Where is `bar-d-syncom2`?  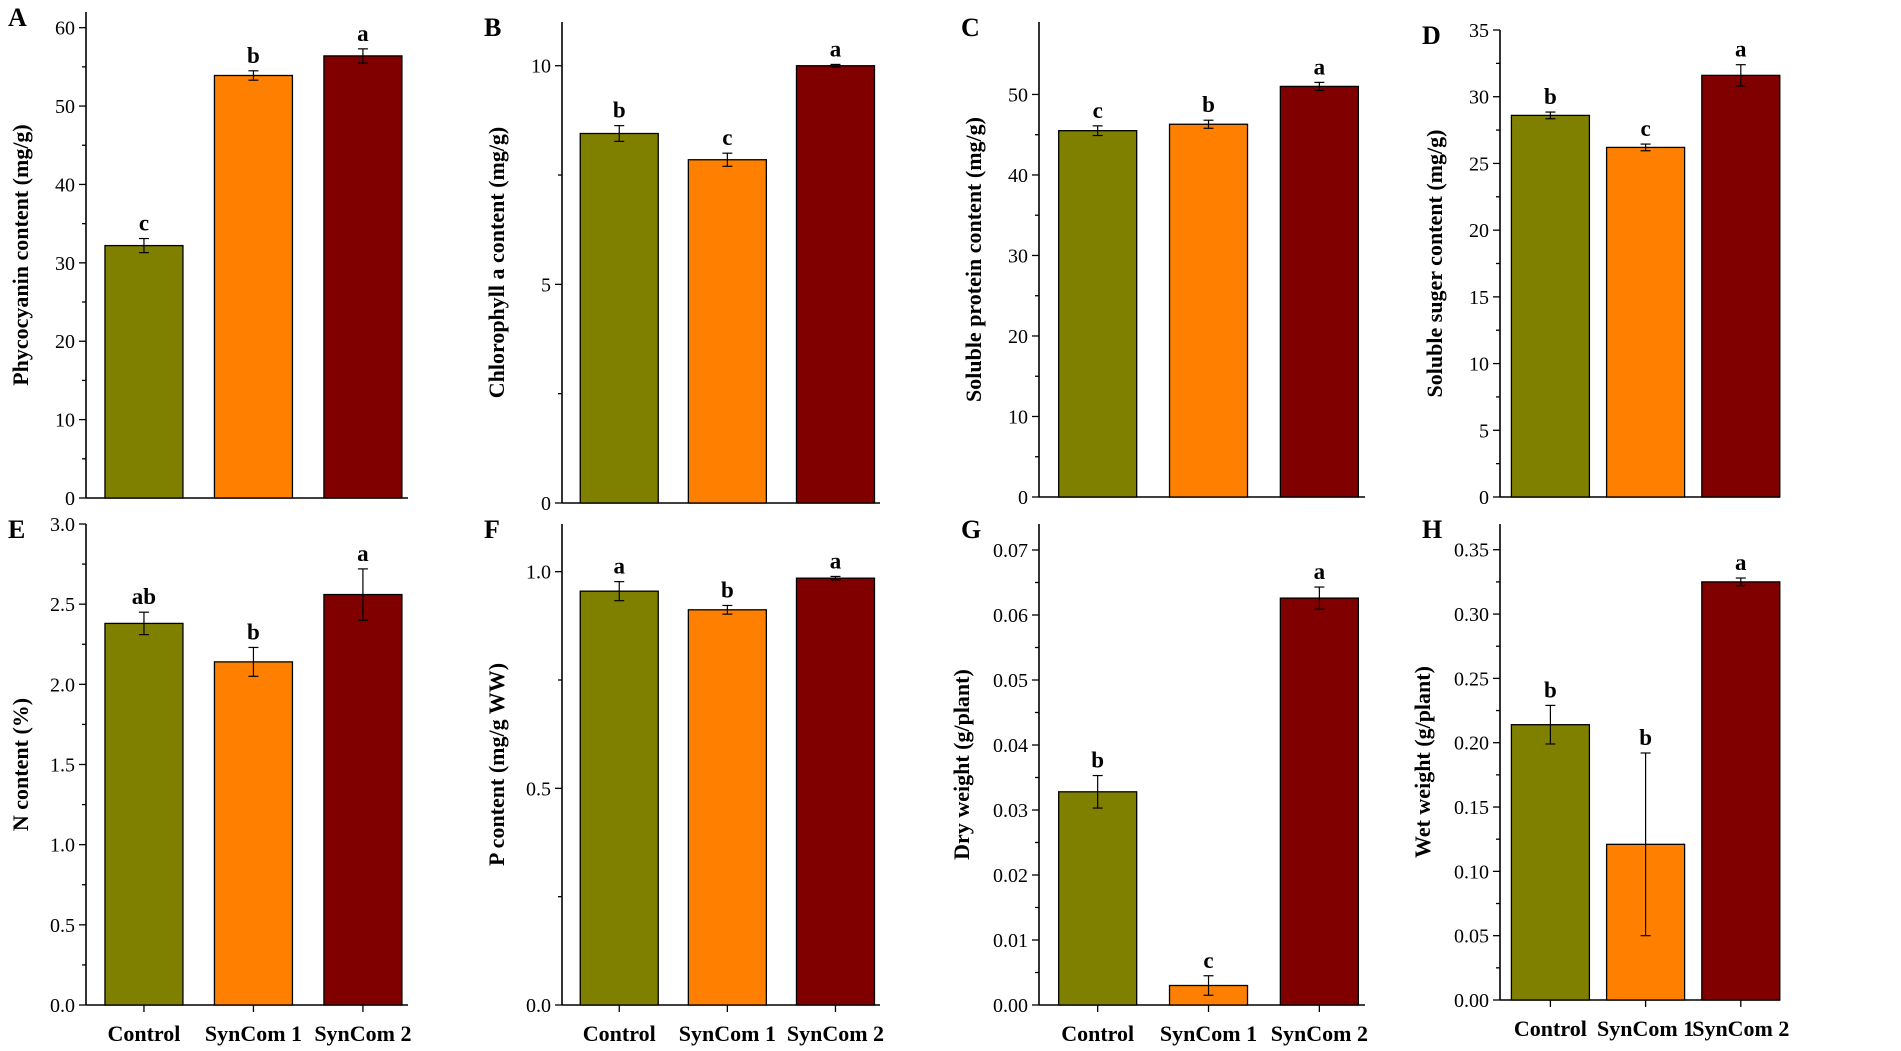 bar-d-syncom2 is located at coordinates (1741, 286).